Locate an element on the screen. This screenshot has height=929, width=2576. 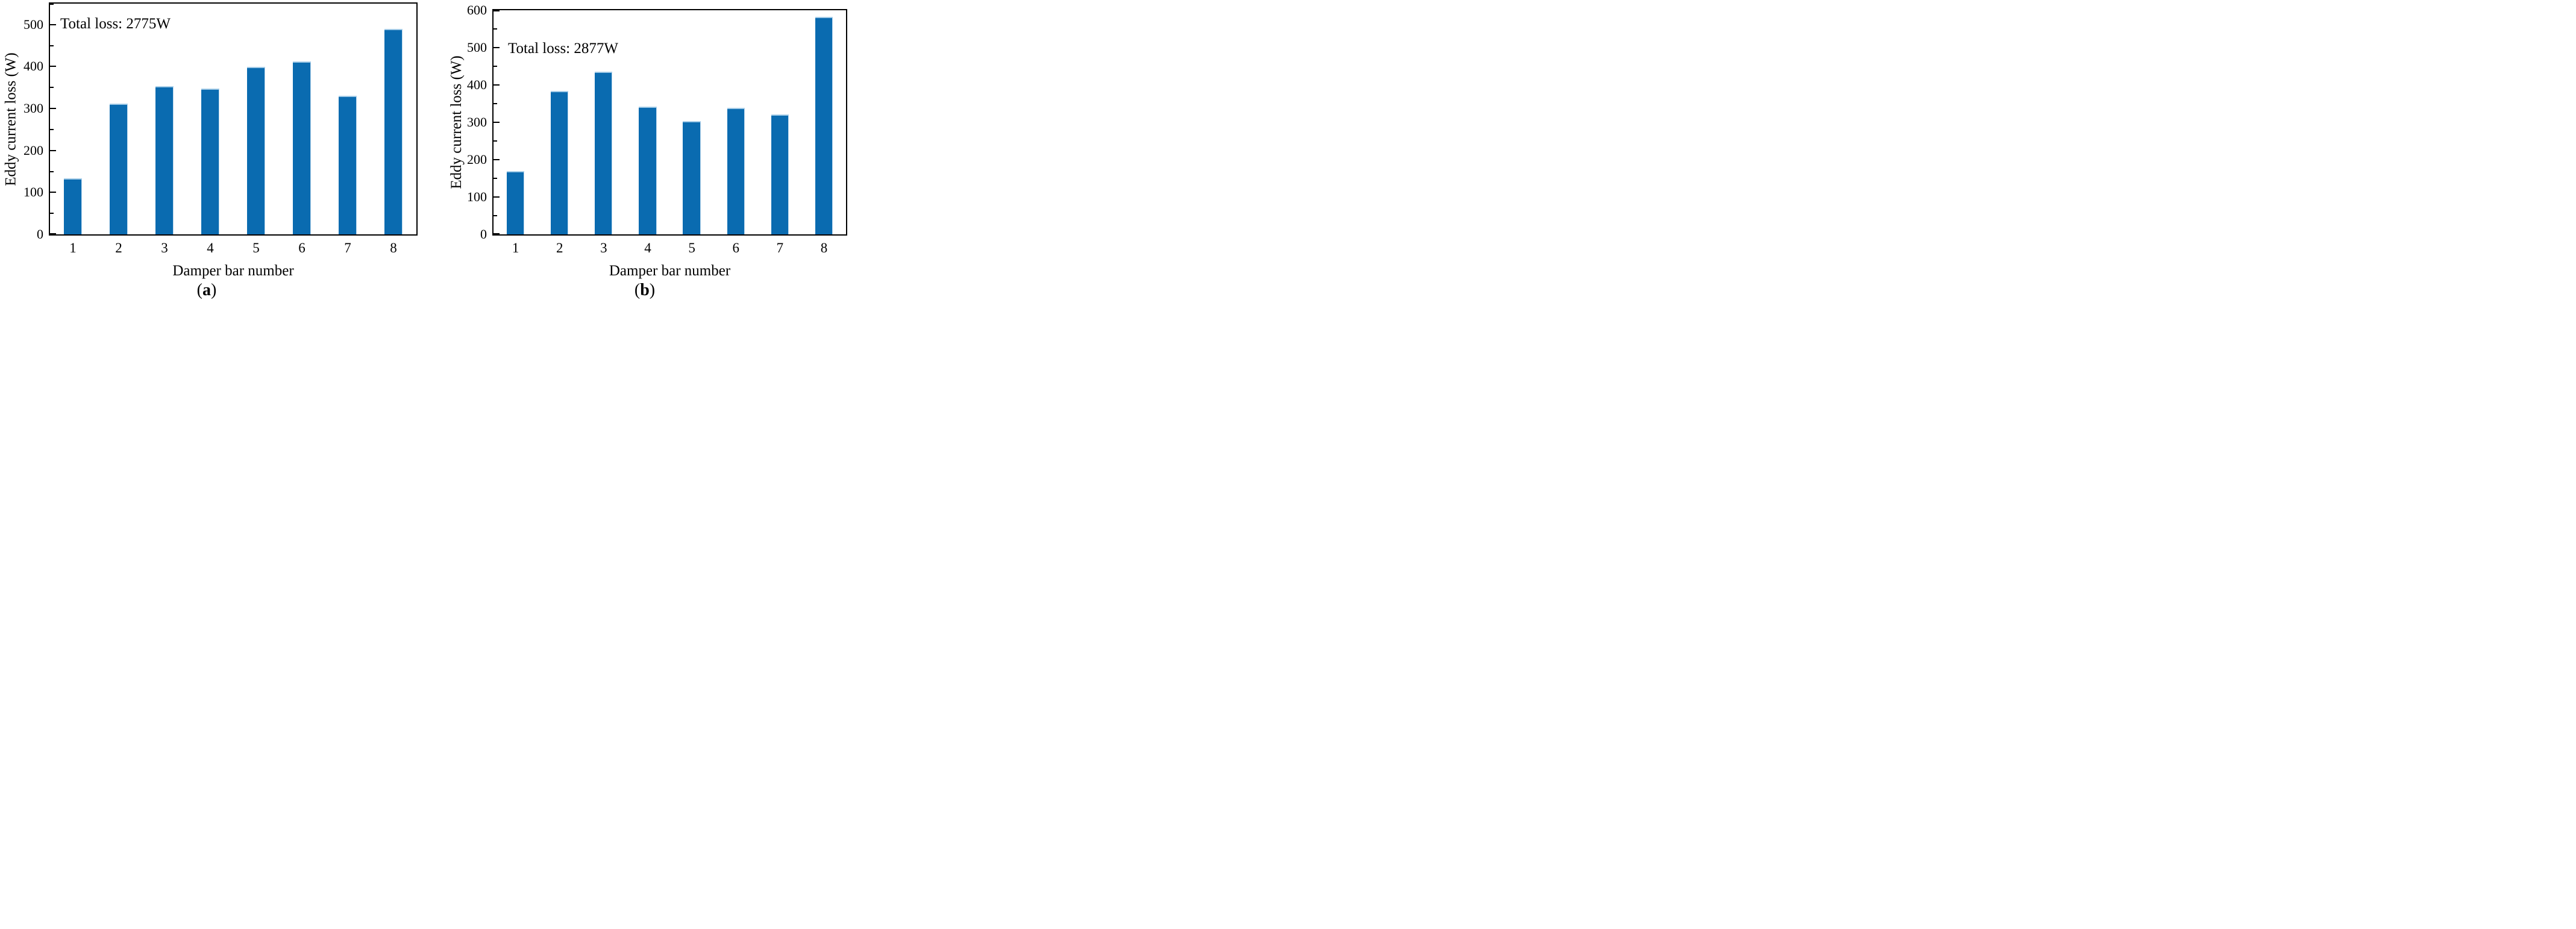
x-tick-label-b-2: 2 is located at coordinates (559, 247).